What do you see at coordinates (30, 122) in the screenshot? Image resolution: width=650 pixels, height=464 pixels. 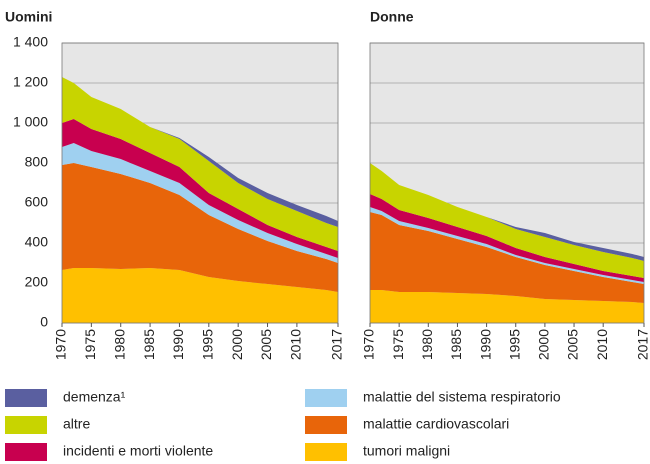 I see `y-tick-label: 1 000` at bounding box center [30, 122].